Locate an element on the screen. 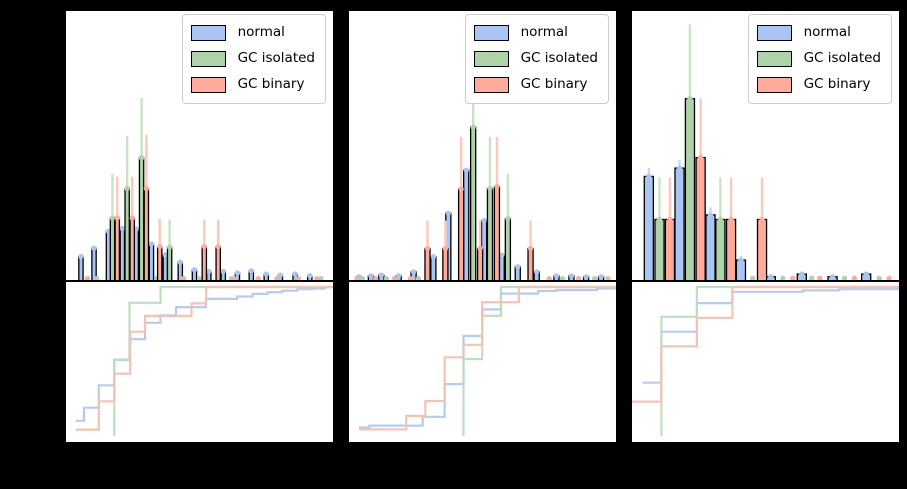 The width and height of the screenshot is (907, 489). legend-1: normal GC isolated GC binary is located at coordinates (253, 59).